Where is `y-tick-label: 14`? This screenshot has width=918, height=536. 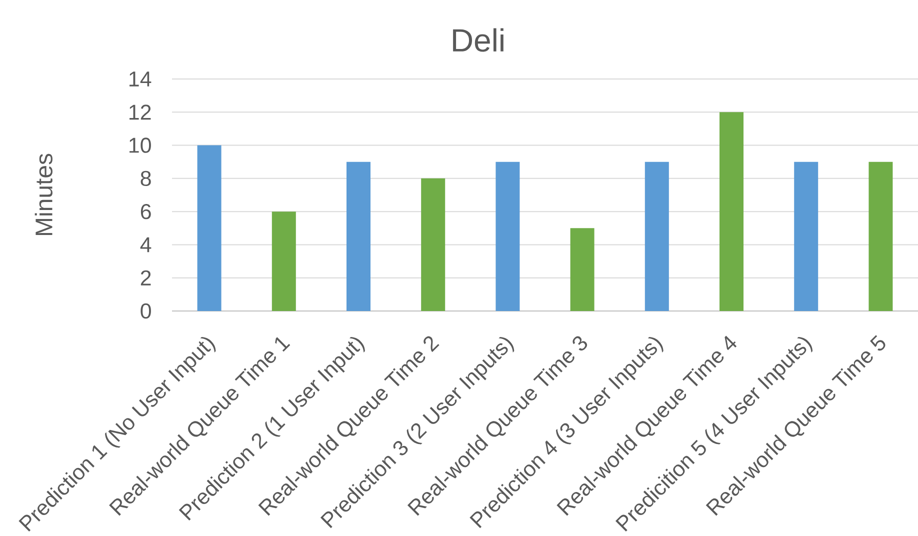
y-tick-label: 14 is located at coordinates (141, 79).